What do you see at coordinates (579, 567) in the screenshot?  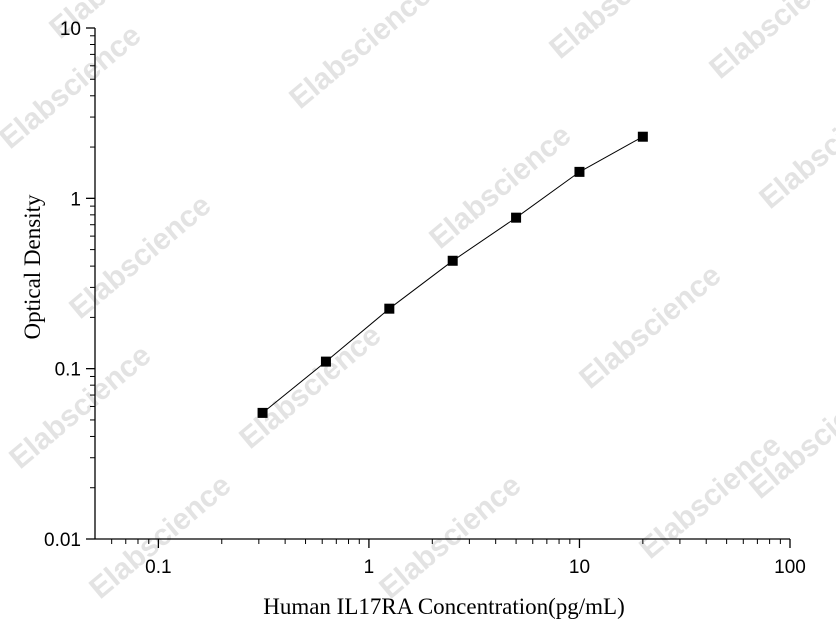 I see `x-tick-label: 10` at bounding box center [579, 567].